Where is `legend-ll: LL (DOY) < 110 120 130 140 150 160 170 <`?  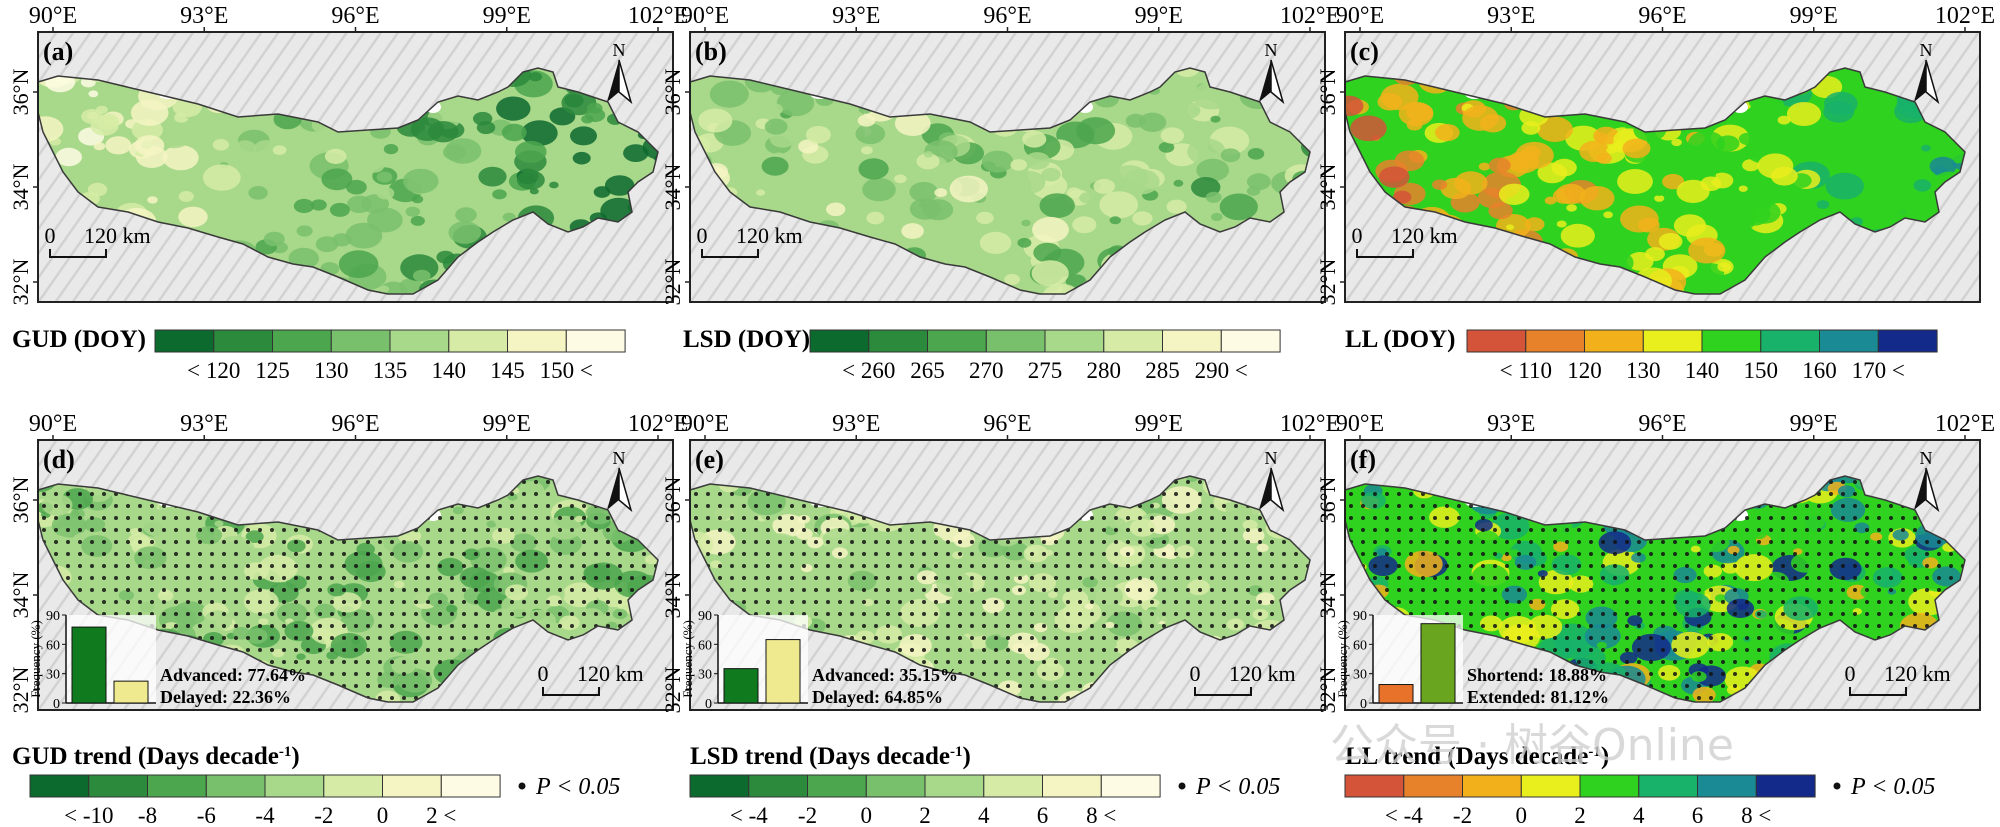 legend-ll: LL (DOY) < 110 120 130 140 150 160 170 < is located at coordinates (1641, 354).